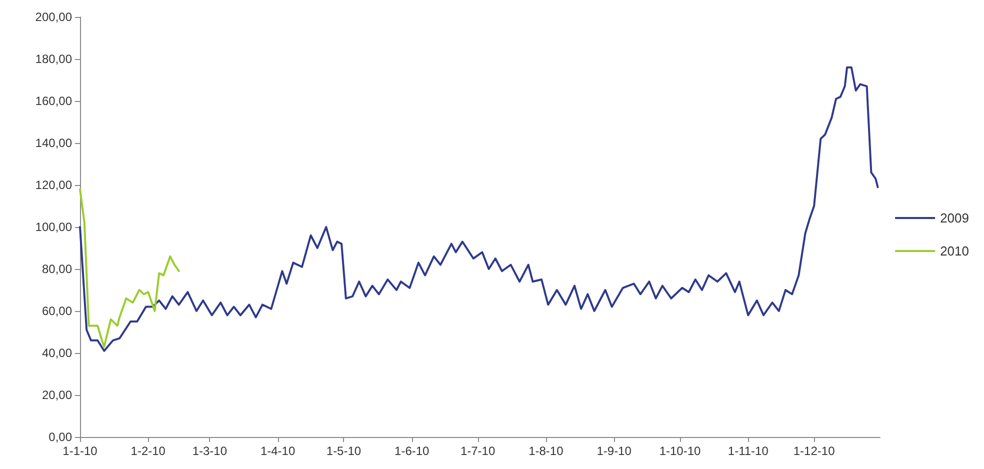 The image size is (984, 469). I want to click on y-tick-label: 100,00, so click(53, 227).